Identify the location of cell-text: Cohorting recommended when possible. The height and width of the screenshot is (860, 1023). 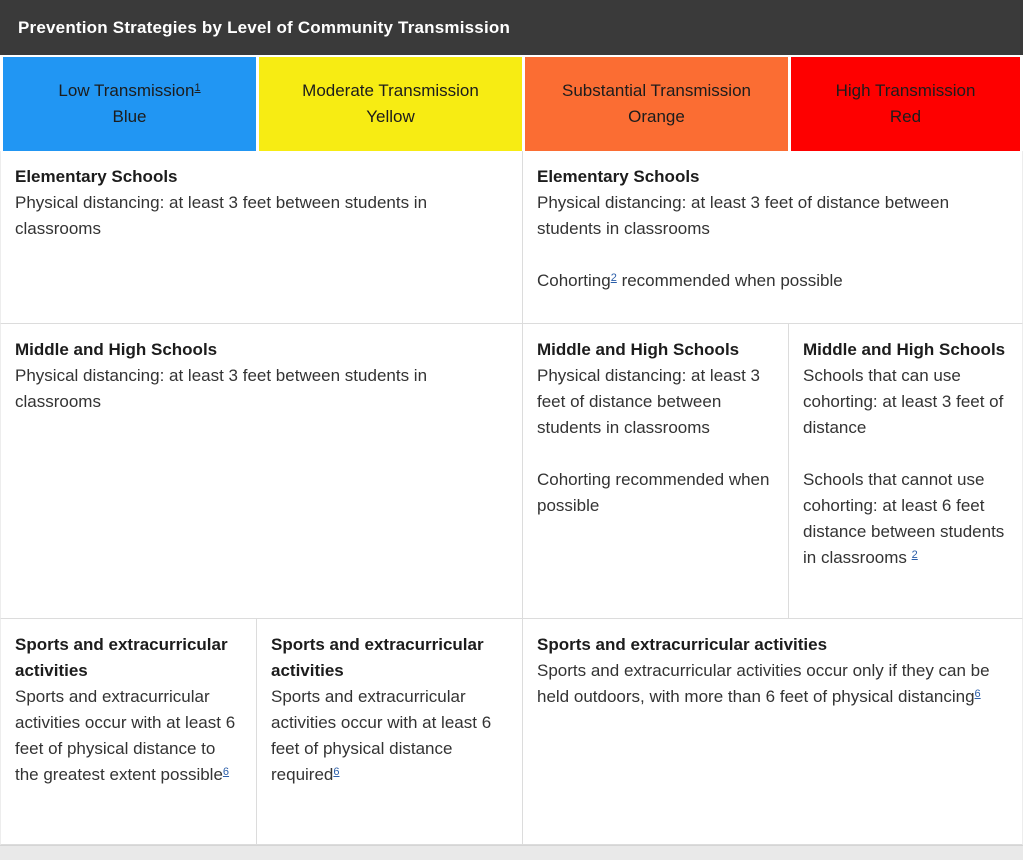
(653, 492).